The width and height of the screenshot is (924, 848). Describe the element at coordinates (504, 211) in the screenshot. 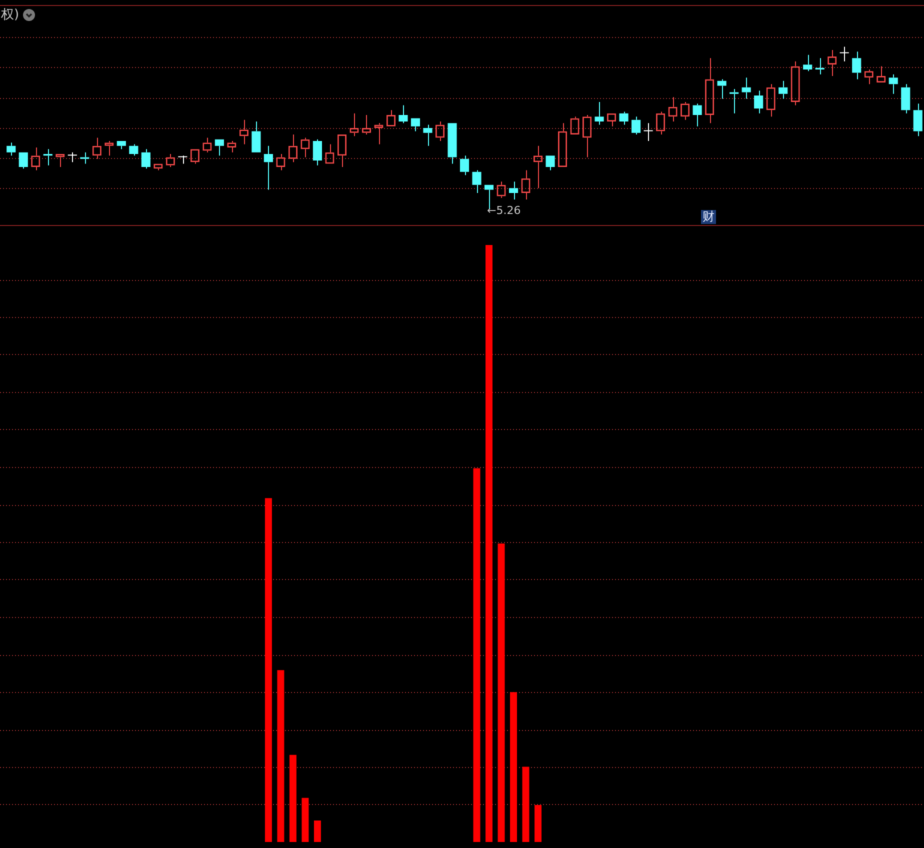

I see `annotation: ←5.26` at that location.